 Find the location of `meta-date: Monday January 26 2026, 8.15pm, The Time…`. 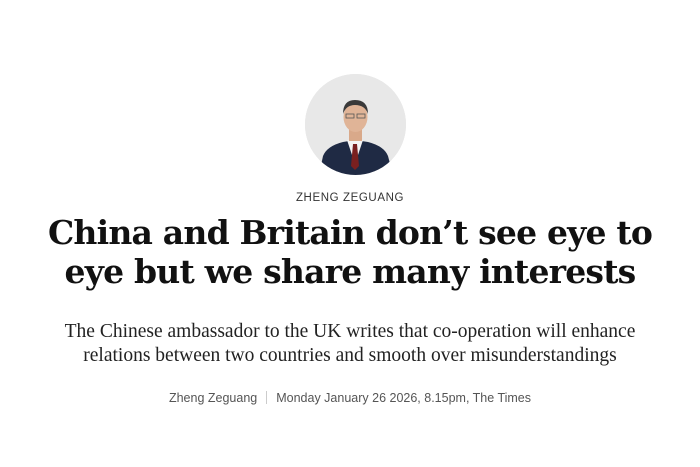

meta-date: Monday January 26 2026, 8.15pm, The Time… is located at coordinates (404, 398).